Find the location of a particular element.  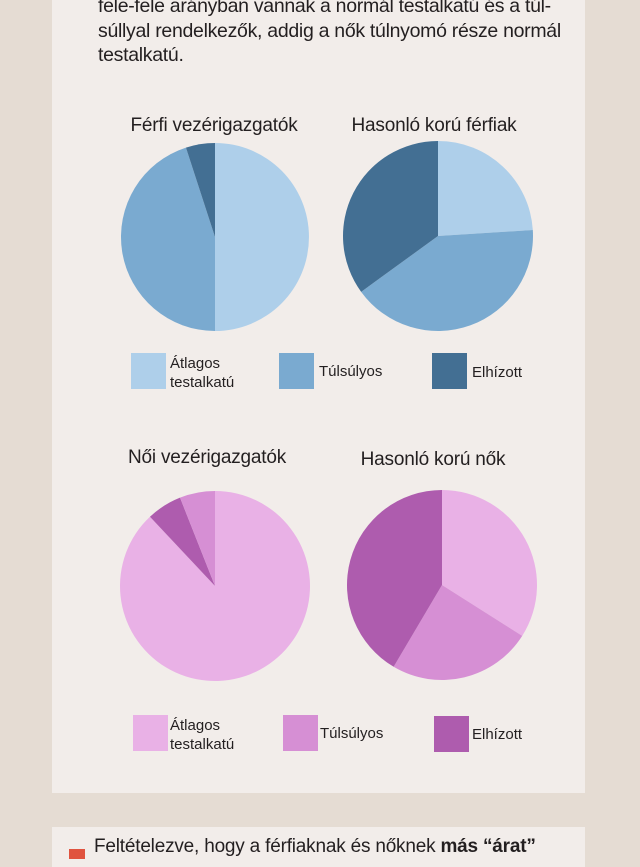

chart-title-similar-age-women: Hasonló korú nők is located at coordinates (433, 459).